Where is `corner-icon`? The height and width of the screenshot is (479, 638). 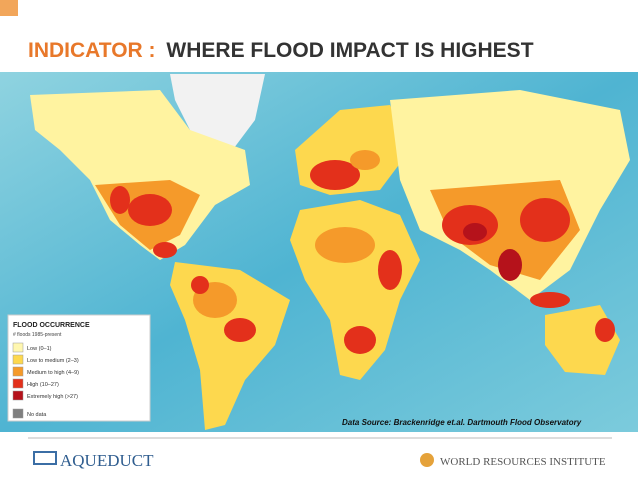
corner-icon is located at coordinates (9, 8).